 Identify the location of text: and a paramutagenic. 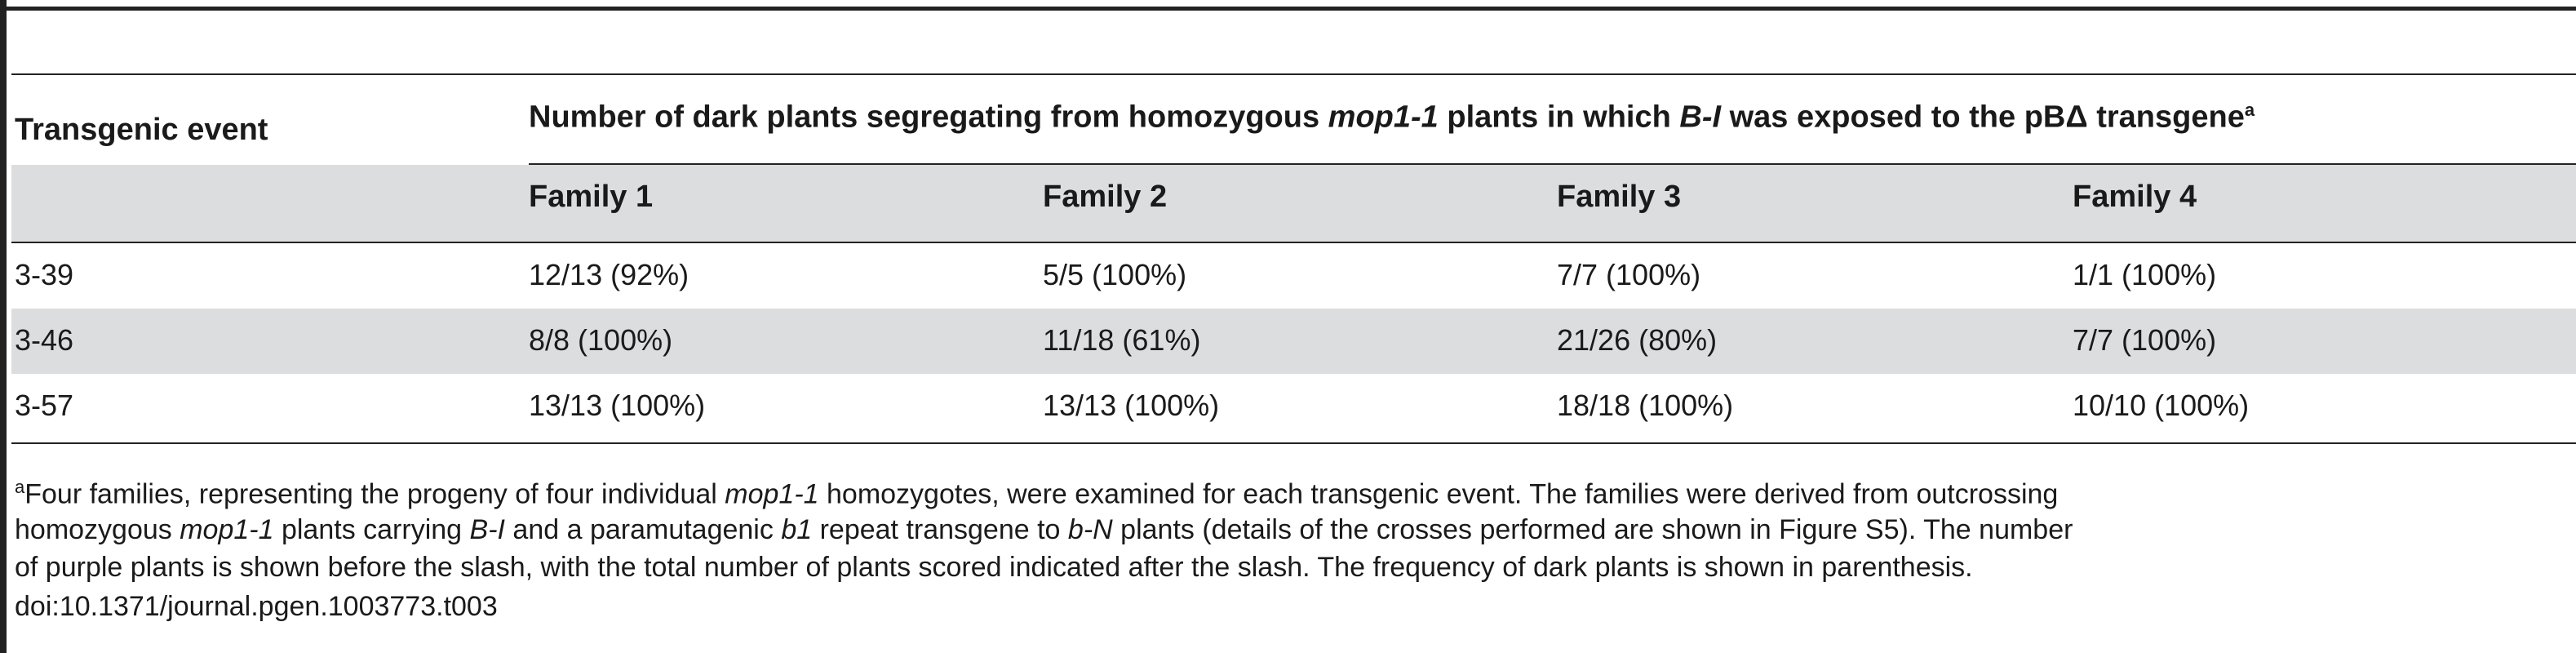
(643, 529).